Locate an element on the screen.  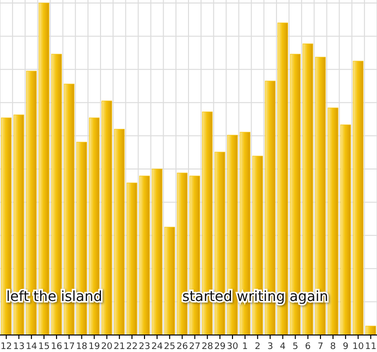
x-tick-label: 5 is located at coordinates (295, 347).